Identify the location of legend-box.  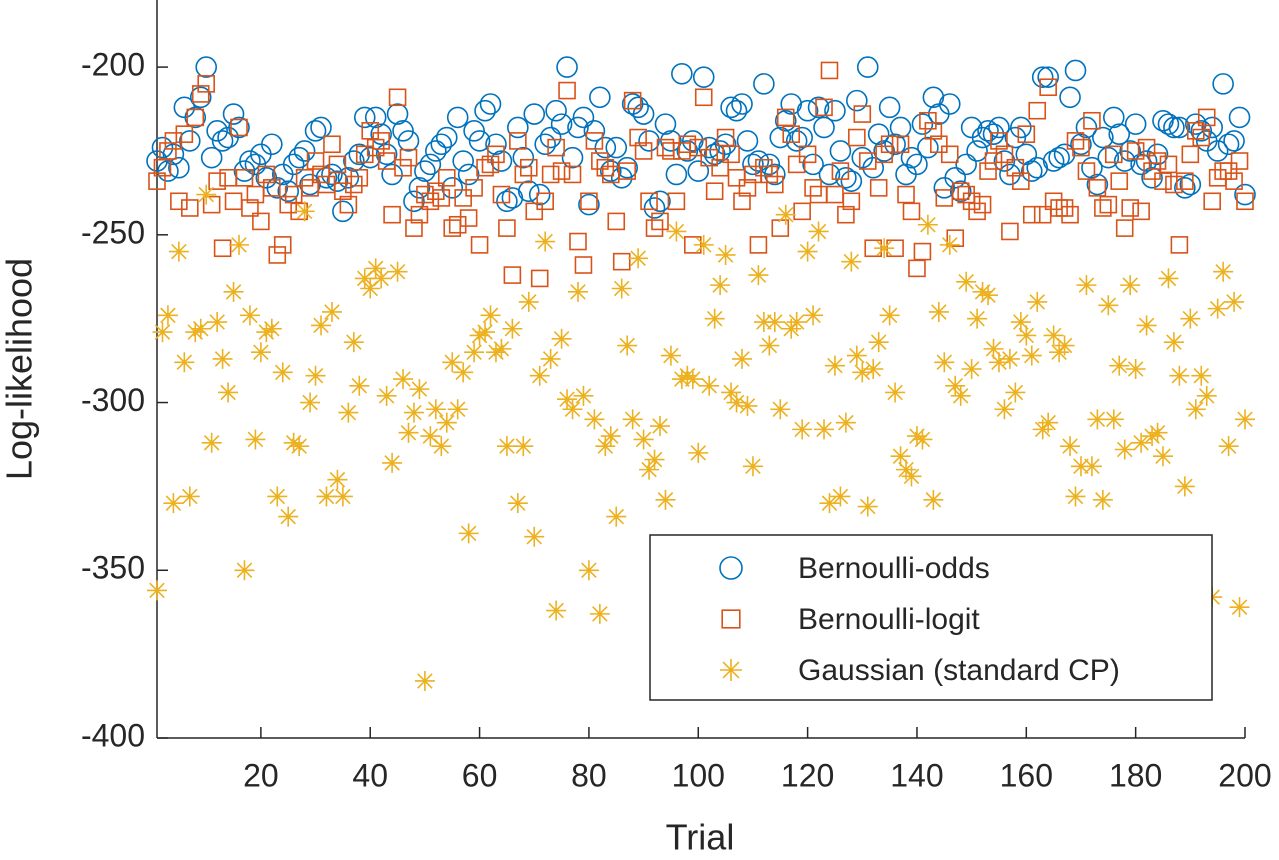
(931, 617).